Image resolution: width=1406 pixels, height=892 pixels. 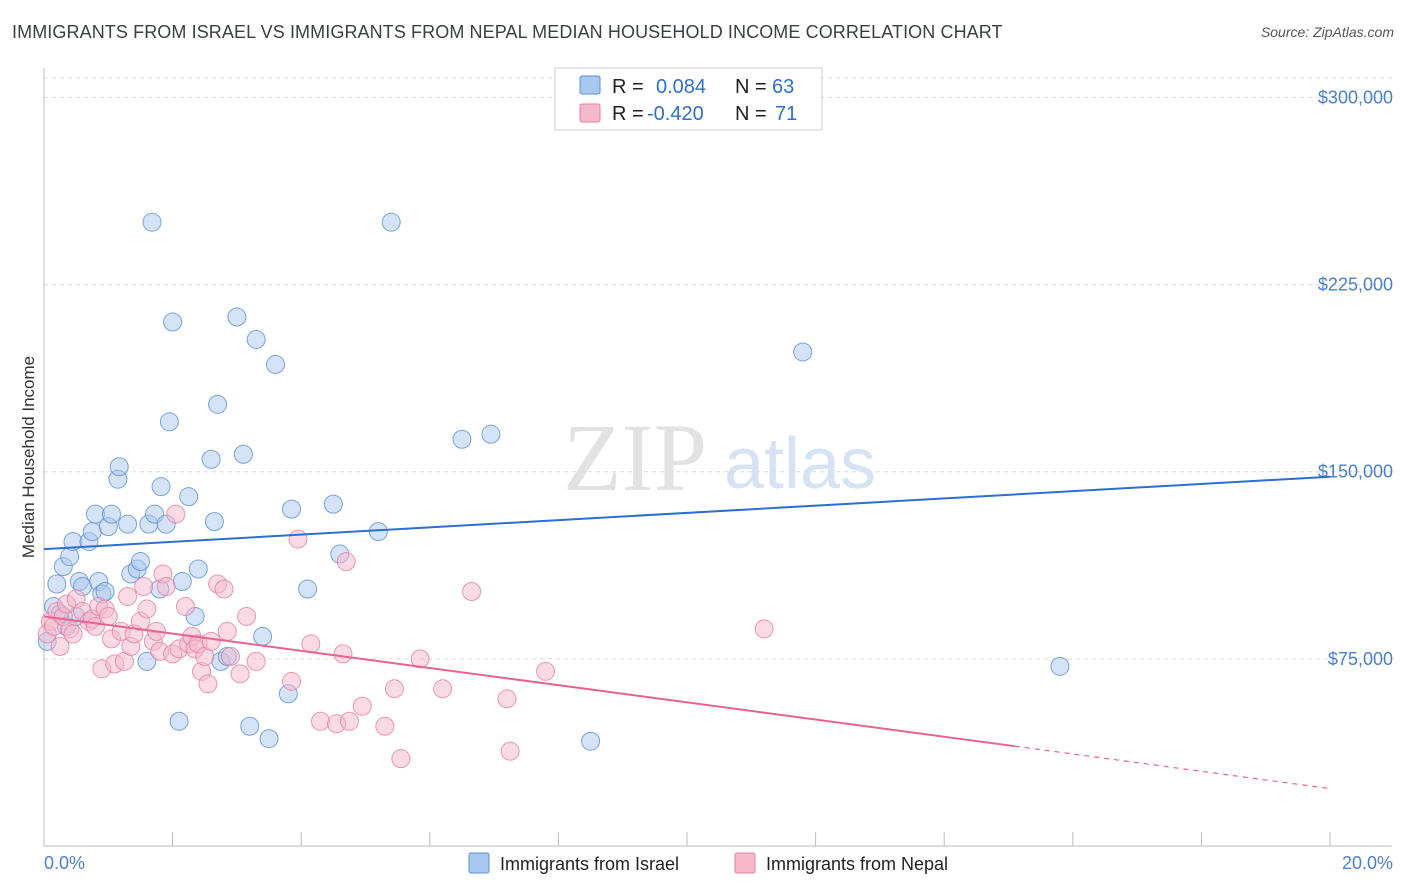 I want to click on nepal-trend-extension, so click(x=1172, y=767).